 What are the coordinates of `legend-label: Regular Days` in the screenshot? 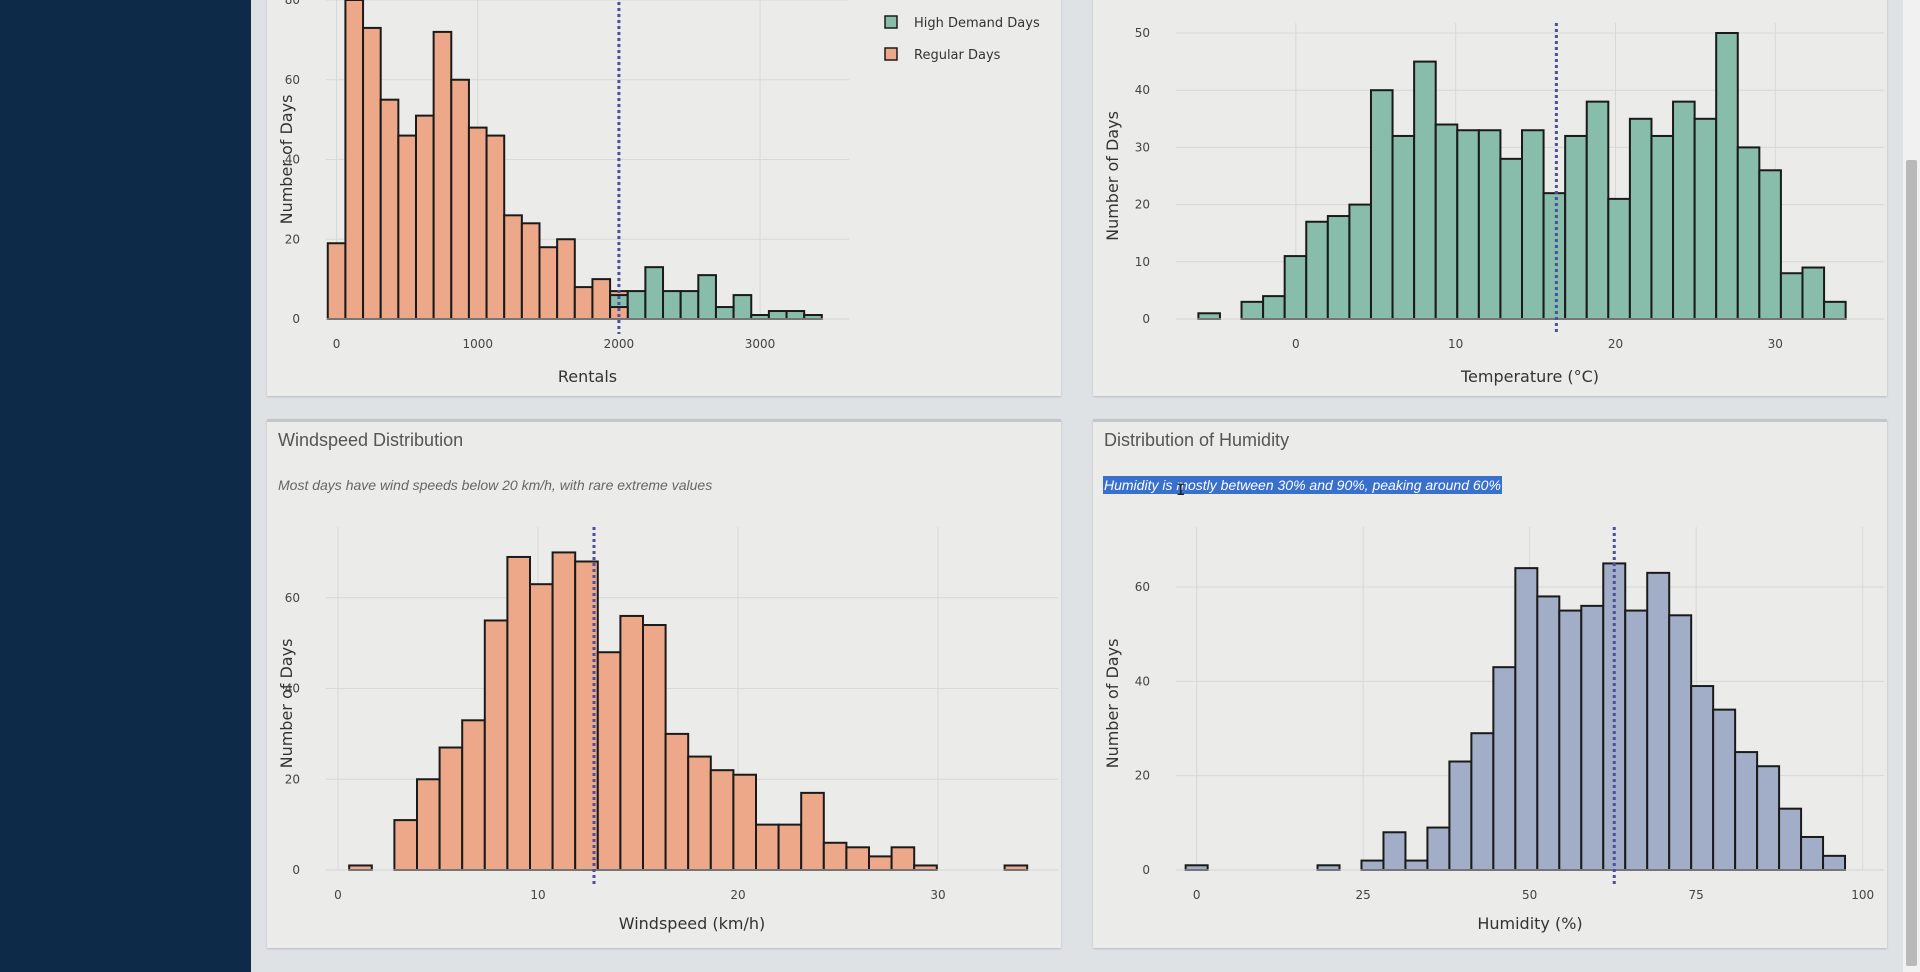 It's located at (957, 55).